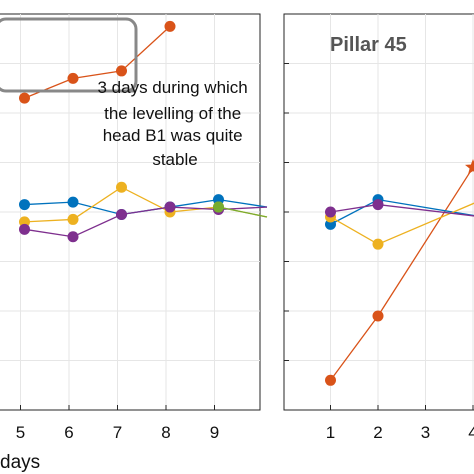  What do you see at coordinates (165, 432) in the screenshot?
I see `left-x-tick-label: 8` at bounding box center [165, 432].